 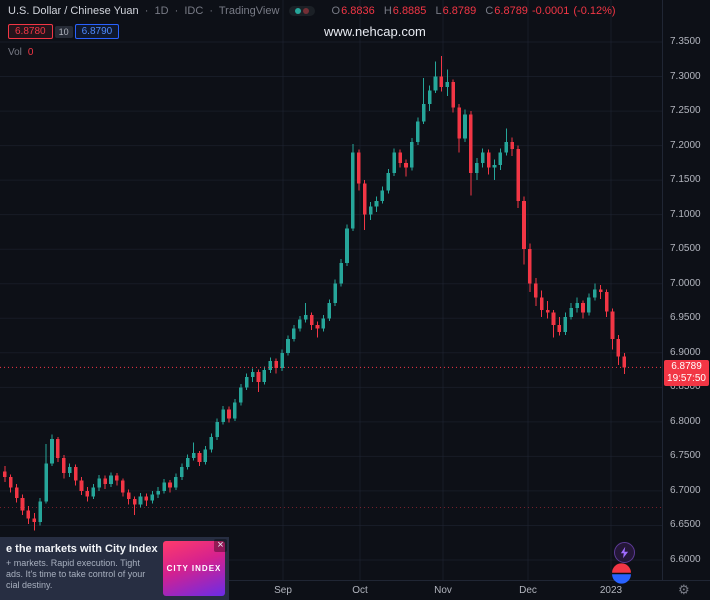 I want to click on status-dot-red-icon, so click(x=306, y=11).